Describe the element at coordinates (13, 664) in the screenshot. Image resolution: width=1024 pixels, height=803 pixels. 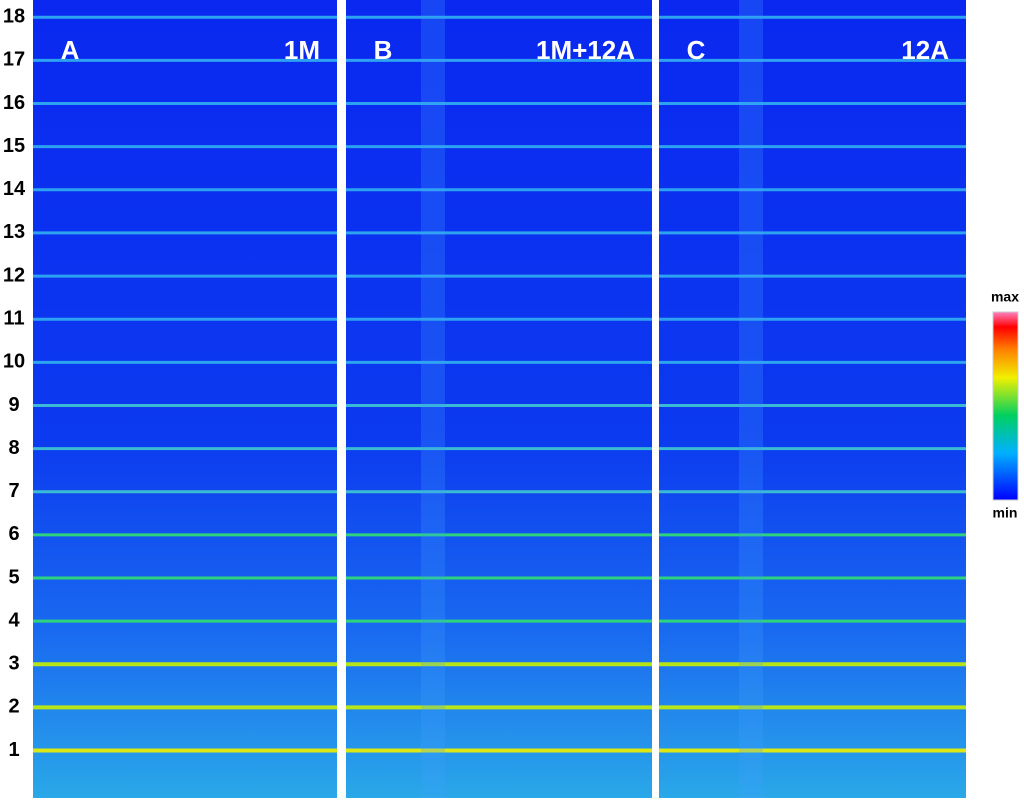
I see `y-tick-label: 3` at that location.